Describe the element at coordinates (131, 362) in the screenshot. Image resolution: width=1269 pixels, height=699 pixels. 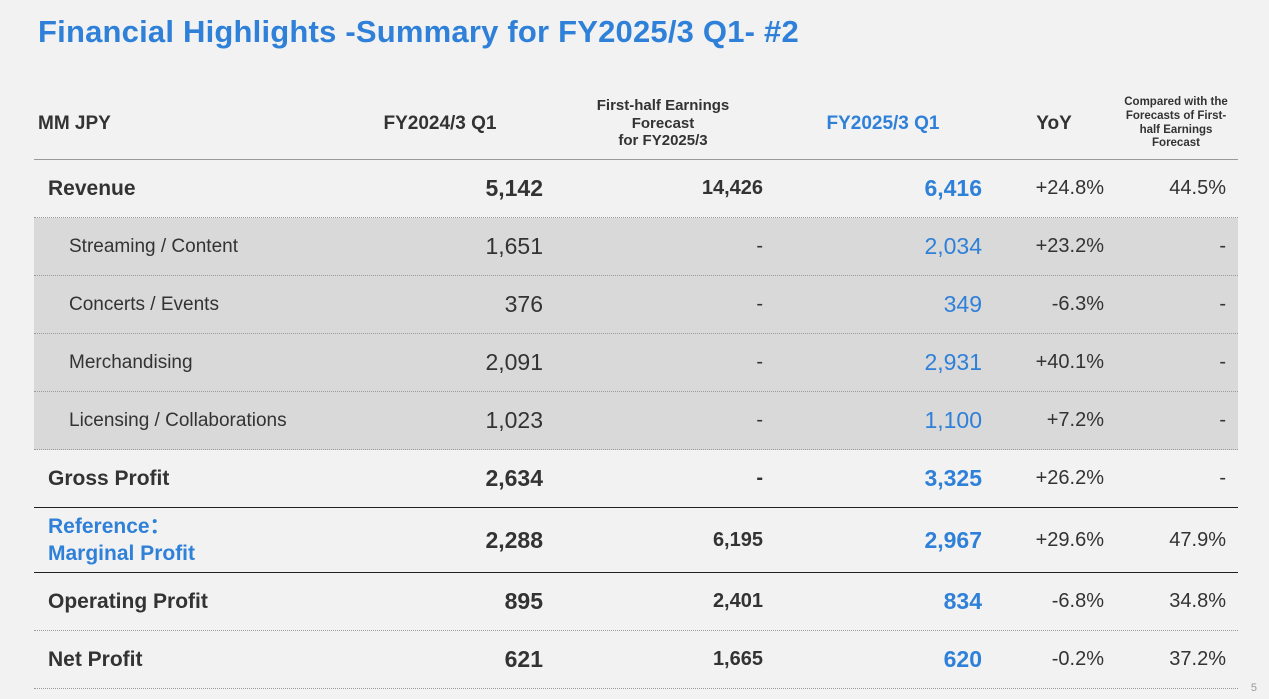
I see `row-label: Merchandising` at that location.